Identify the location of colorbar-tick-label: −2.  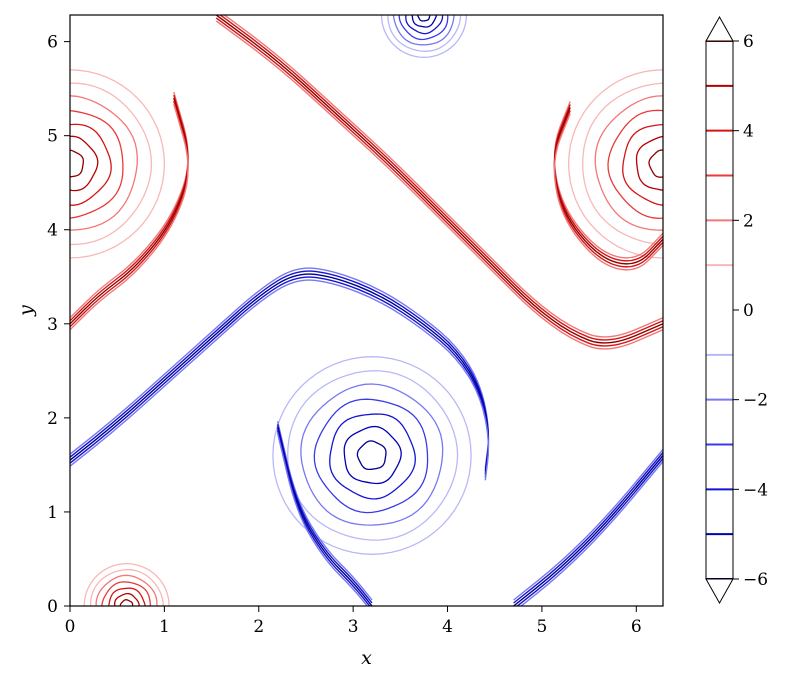
(755, 401).